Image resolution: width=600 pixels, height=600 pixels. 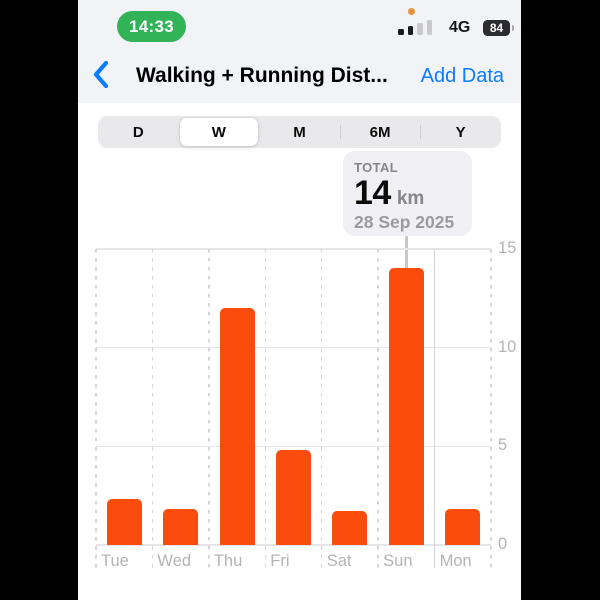 I want to click on bar-wed, so click(x=181, y=526).